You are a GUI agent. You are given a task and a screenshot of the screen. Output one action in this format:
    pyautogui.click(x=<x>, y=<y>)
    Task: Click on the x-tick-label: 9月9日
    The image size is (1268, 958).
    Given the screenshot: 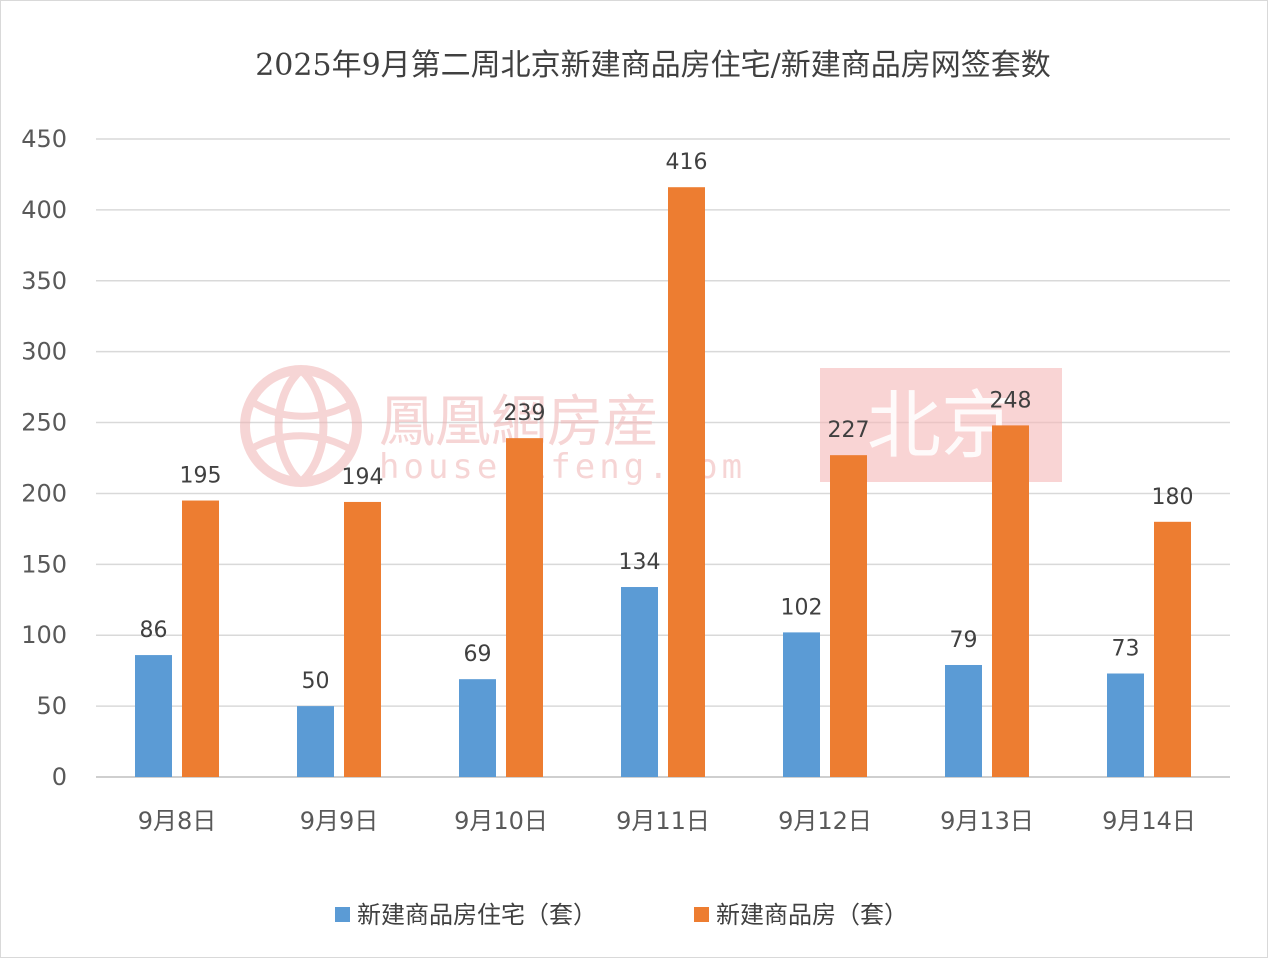 What is the action you would take?
    pyautogui.click(x=339, y=821)
    